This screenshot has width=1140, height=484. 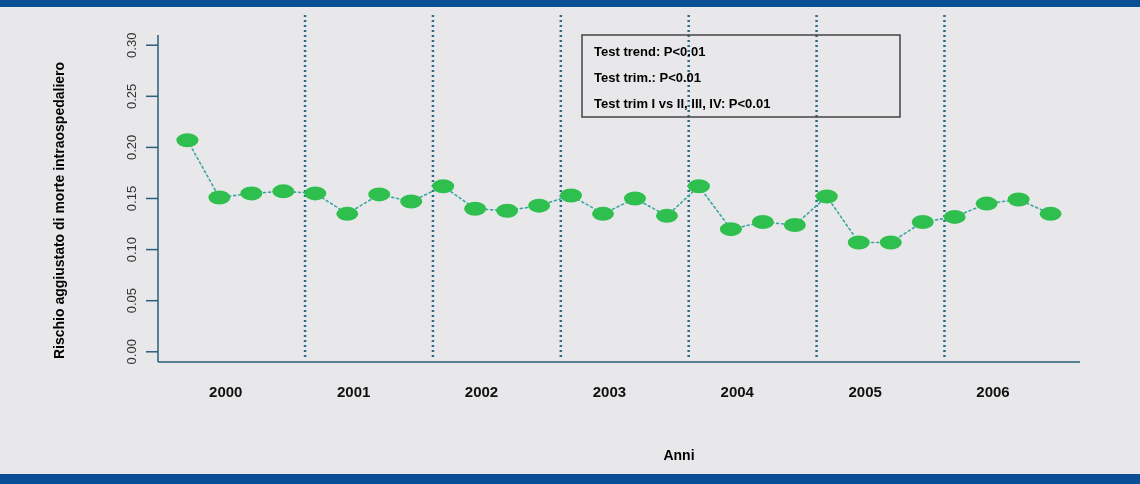 I want to click on x-tick-label: 2006, so click(x=993, y=391).